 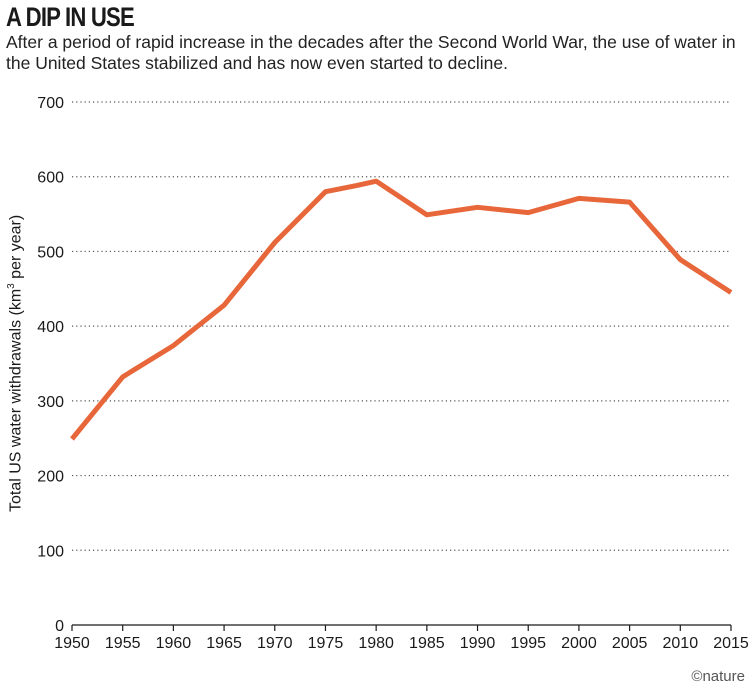 I want to click on x-tick-label-1990: 1990, so click(x=478, y=643).